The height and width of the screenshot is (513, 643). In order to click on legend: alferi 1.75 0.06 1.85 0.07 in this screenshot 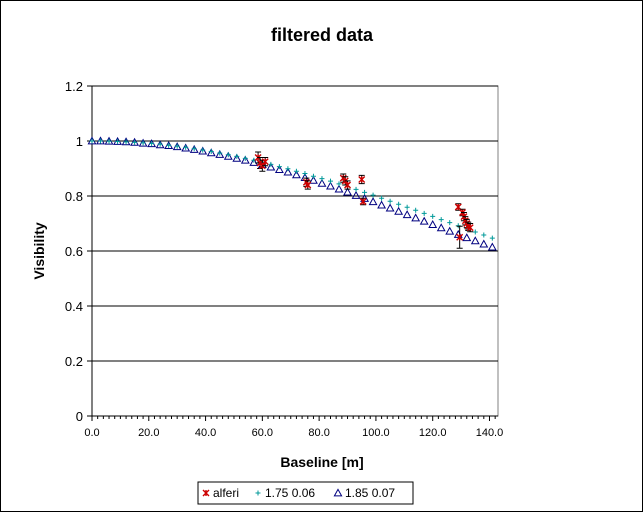, I will do `click(305, 493)`.